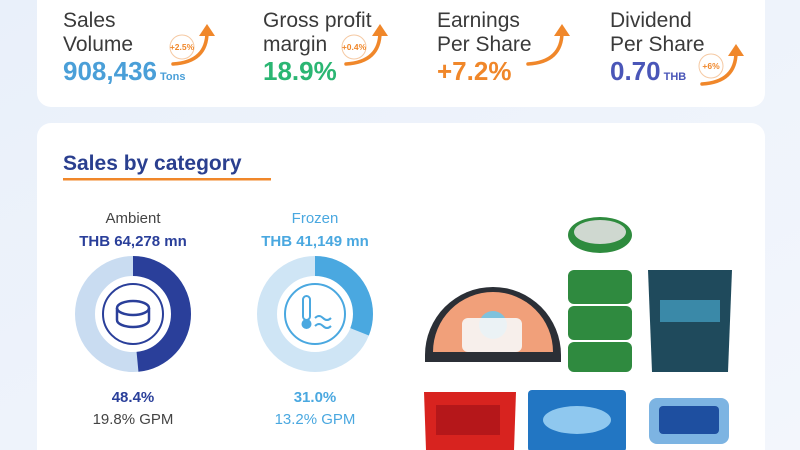  Describe the element at coordinates (478, 20) in the screenshot. I see `kpi-label: Earnings` at that location.